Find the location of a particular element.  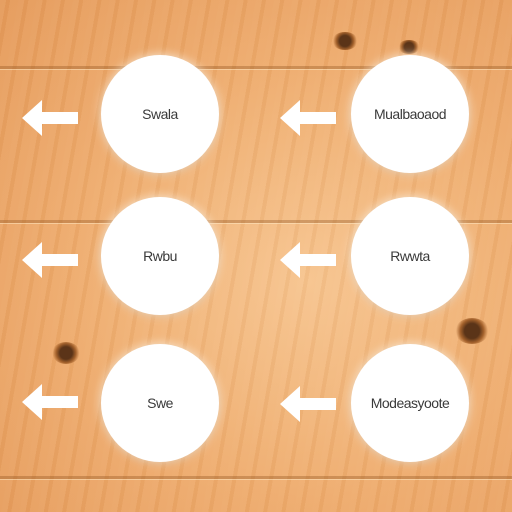

label-circle: Rwwta is located at coordinates (410, 256).